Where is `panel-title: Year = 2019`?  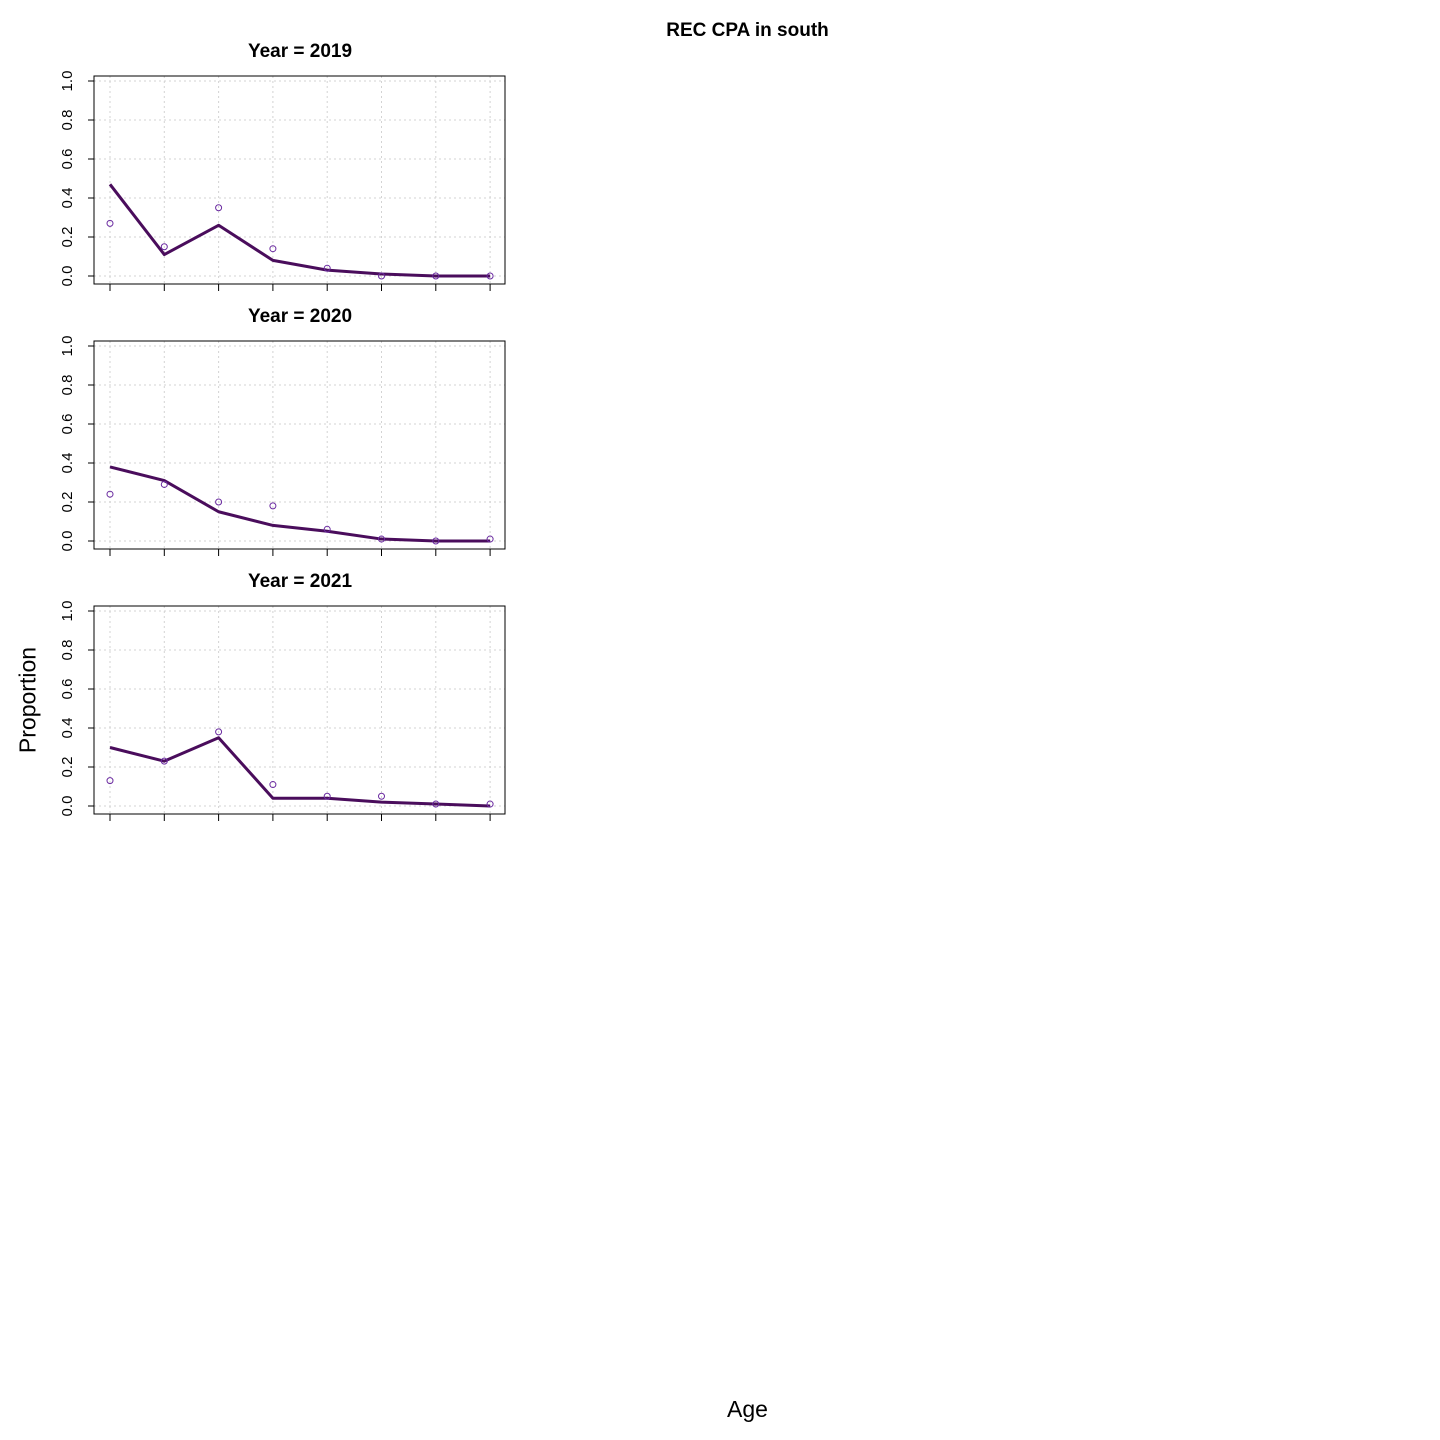 panel-title: Year = 2019 is located at coordinates (300, 51).